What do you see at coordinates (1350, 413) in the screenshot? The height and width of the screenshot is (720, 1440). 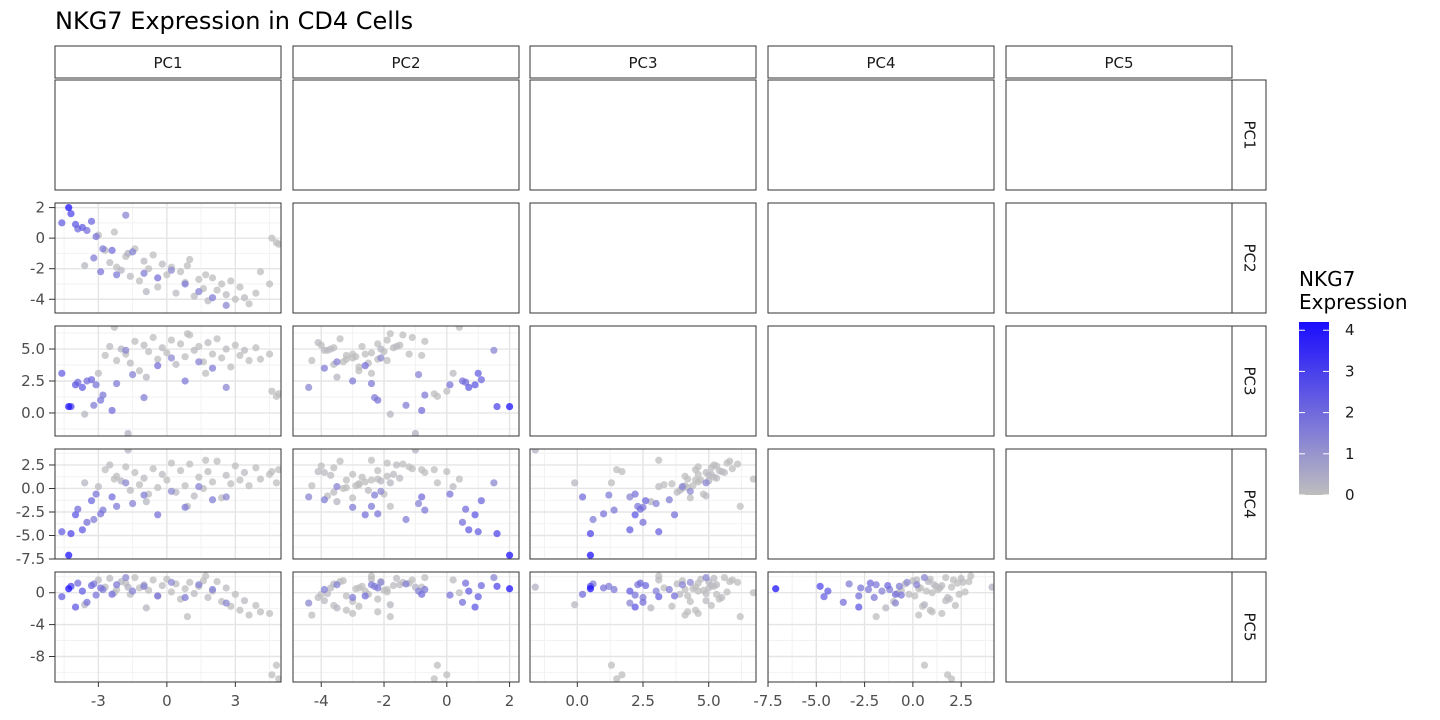 I see `legend-tick-label: 2` at bounding box center [1350, 413].